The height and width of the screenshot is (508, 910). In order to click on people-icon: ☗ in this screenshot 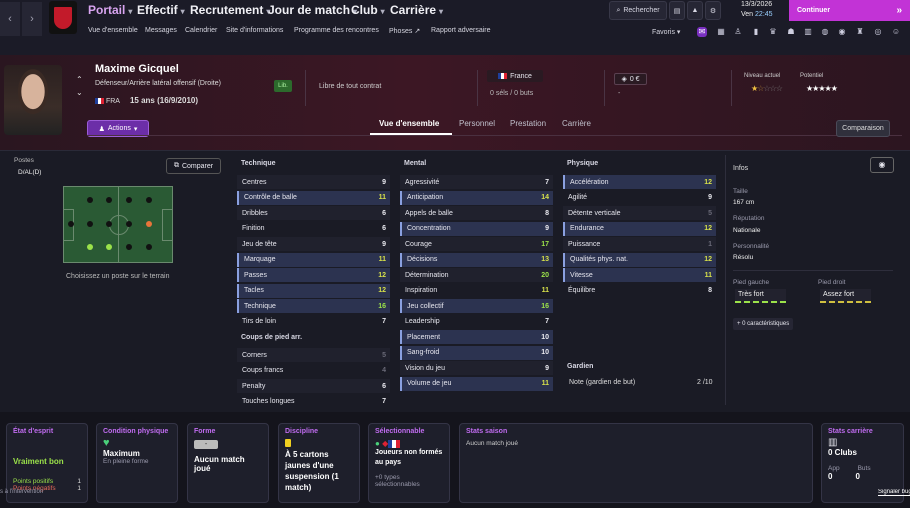, I will do `click(791, 31)`.